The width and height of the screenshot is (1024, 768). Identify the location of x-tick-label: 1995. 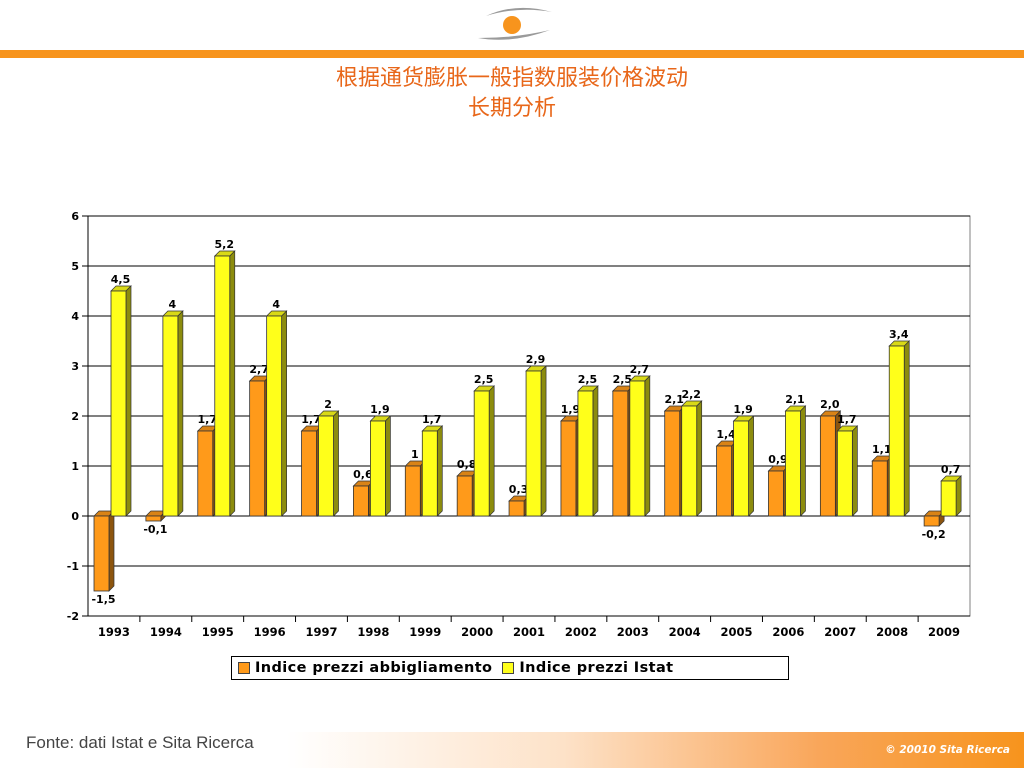
(218, 632).